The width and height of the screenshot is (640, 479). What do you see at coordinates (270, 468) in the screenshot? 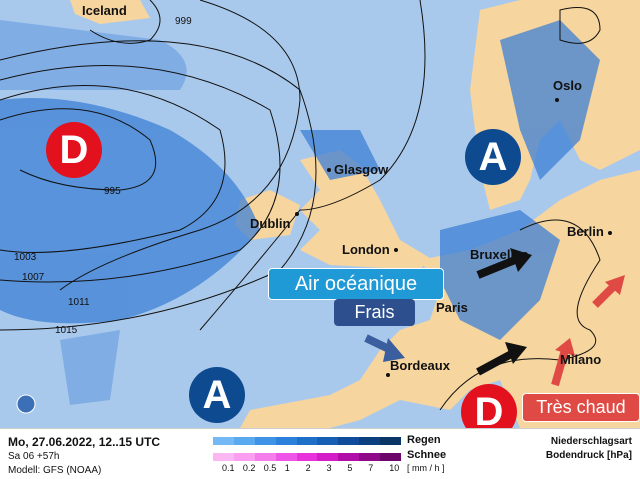
I see `scale-tick: 0.5` at bounding box center [270, 468].